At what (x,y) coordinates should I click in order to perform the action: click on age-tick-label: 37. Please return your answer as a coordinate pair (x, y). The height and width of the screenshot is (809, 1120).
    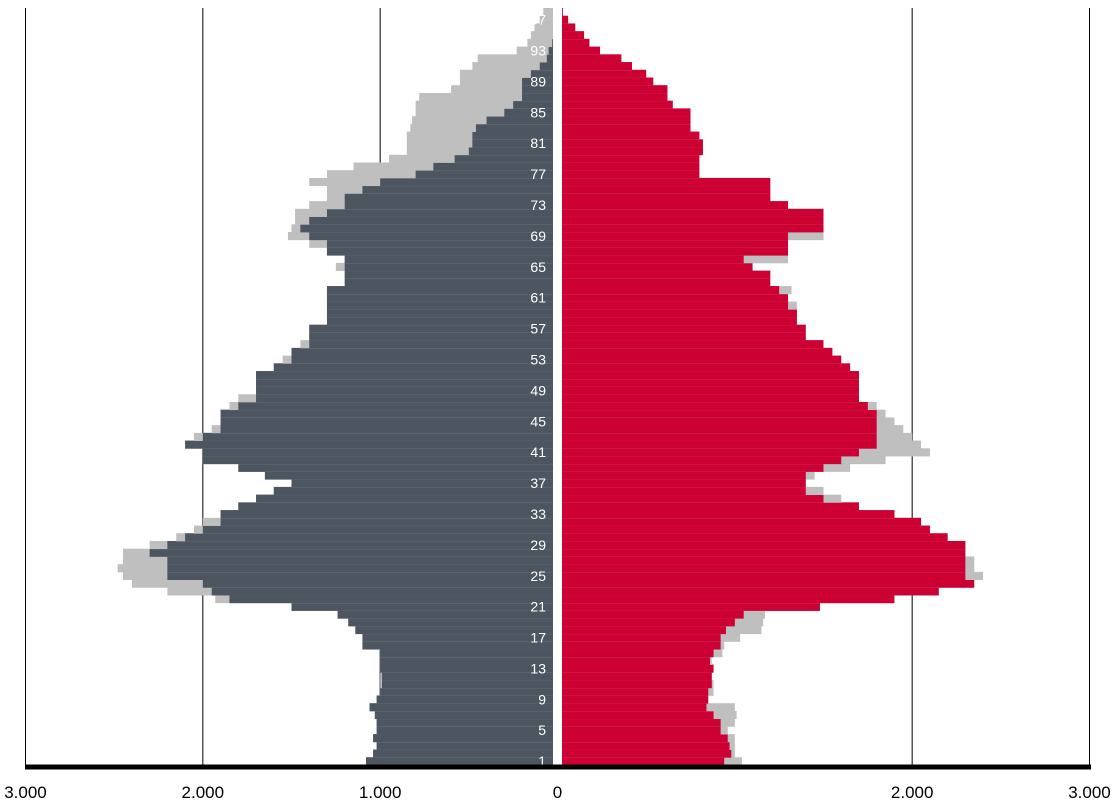
    Looking at the image, I should click on (538, 483).